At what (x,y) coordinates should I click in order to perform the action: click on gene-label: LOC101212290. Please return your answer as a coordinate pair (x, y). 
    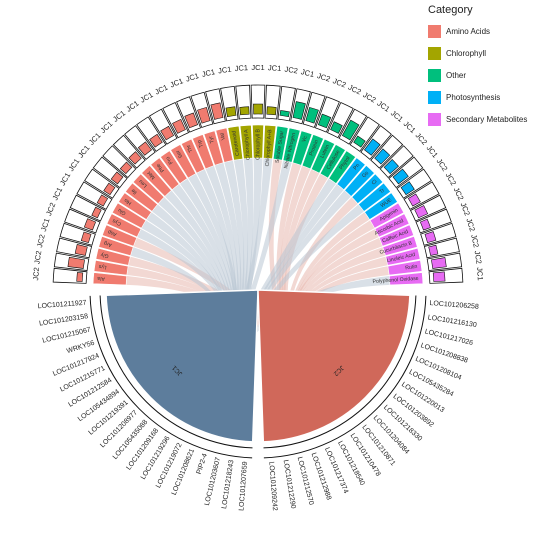
    Looking at the image, I should click on (289, 484).